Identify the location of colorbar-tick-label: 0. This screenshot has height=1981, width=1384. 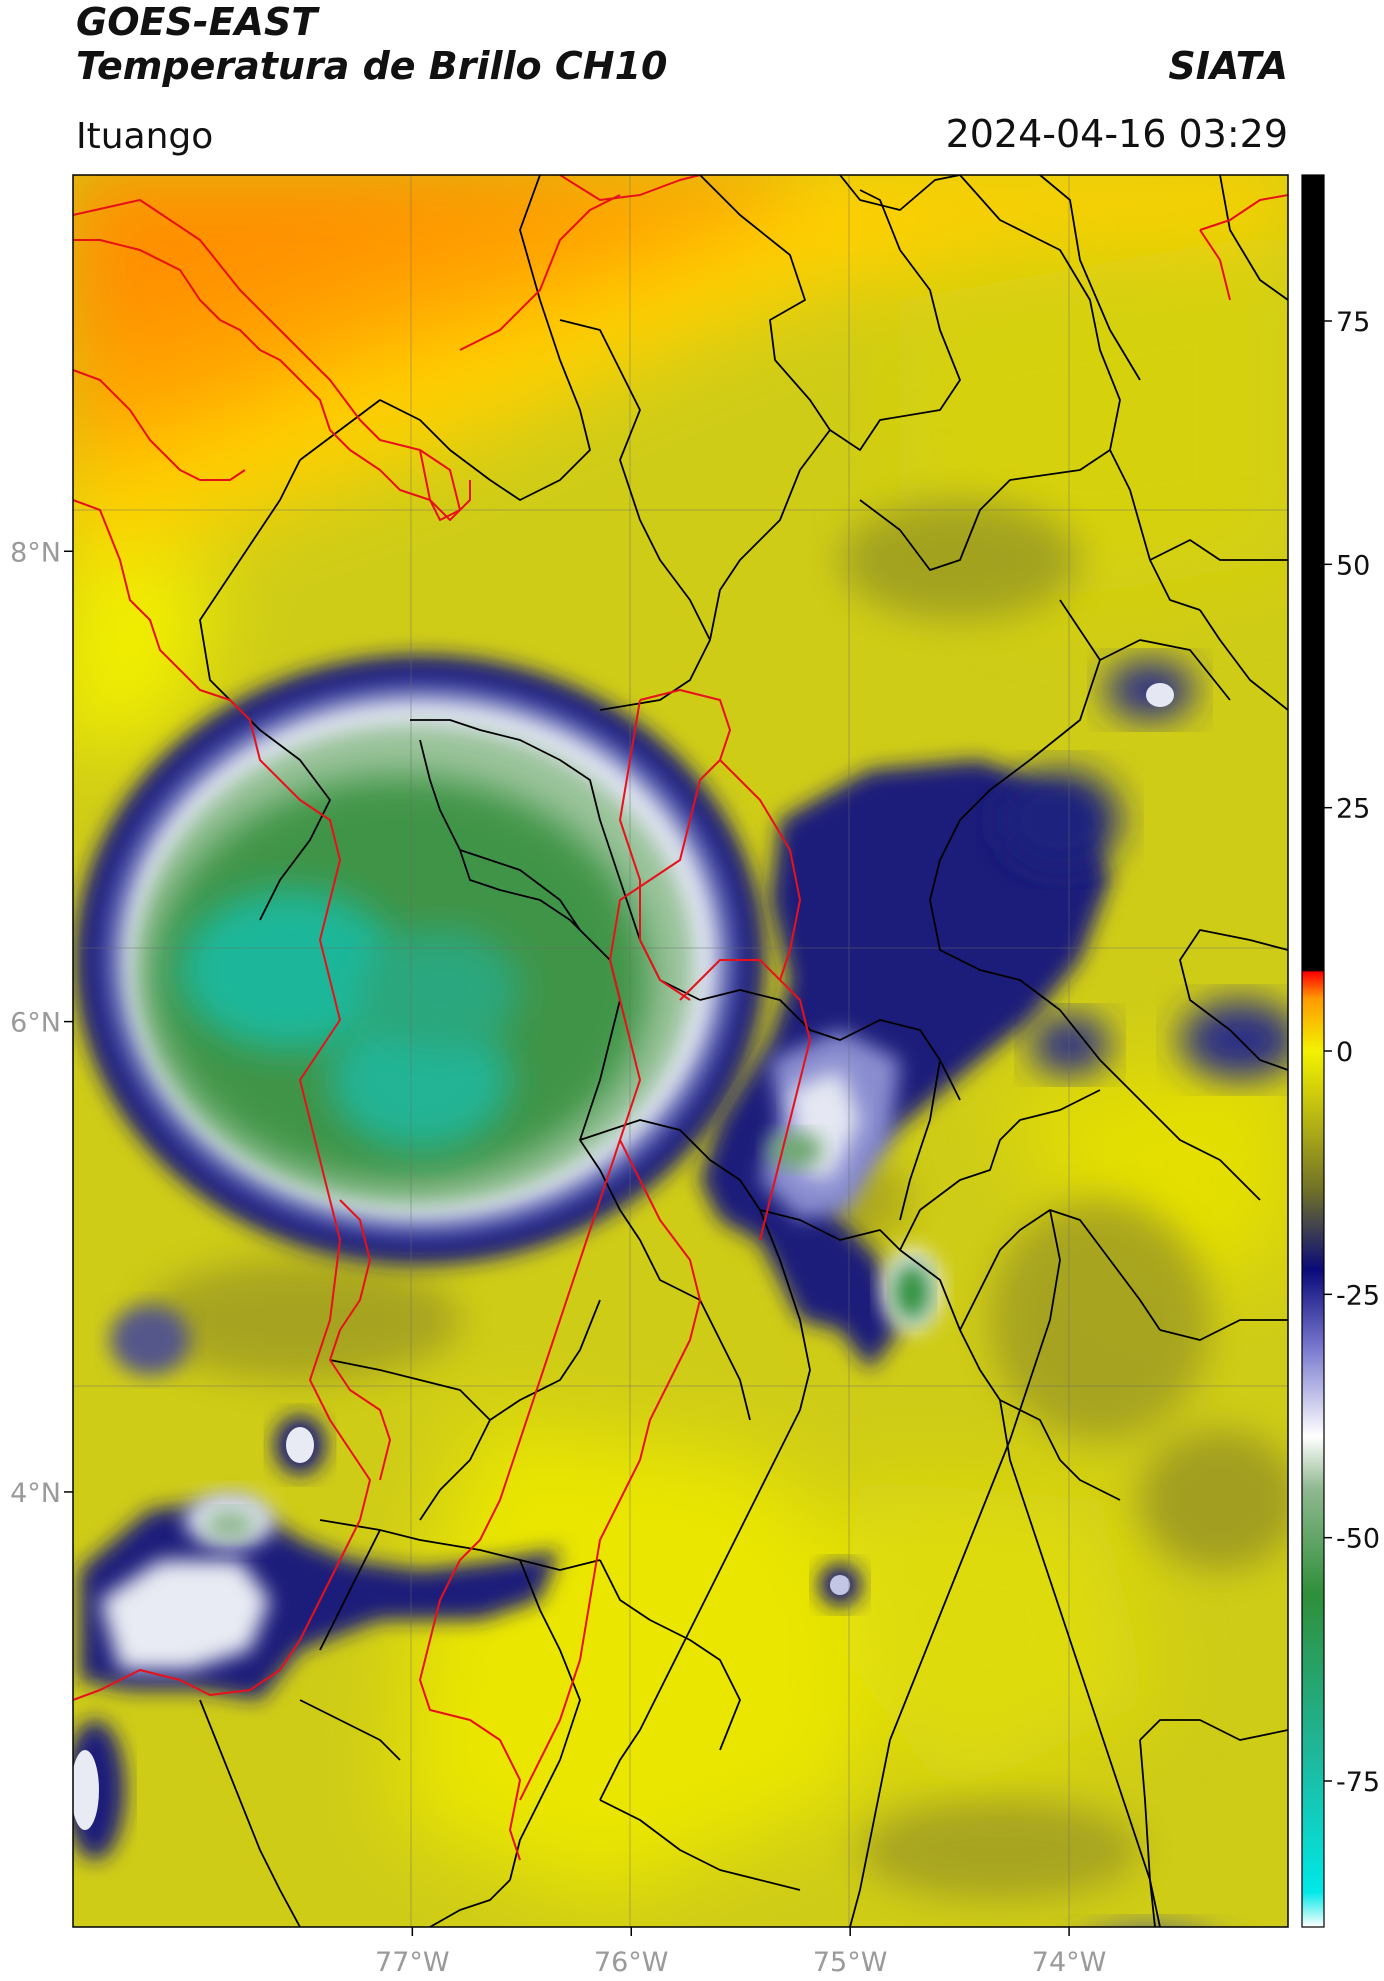
(1344, 1052).